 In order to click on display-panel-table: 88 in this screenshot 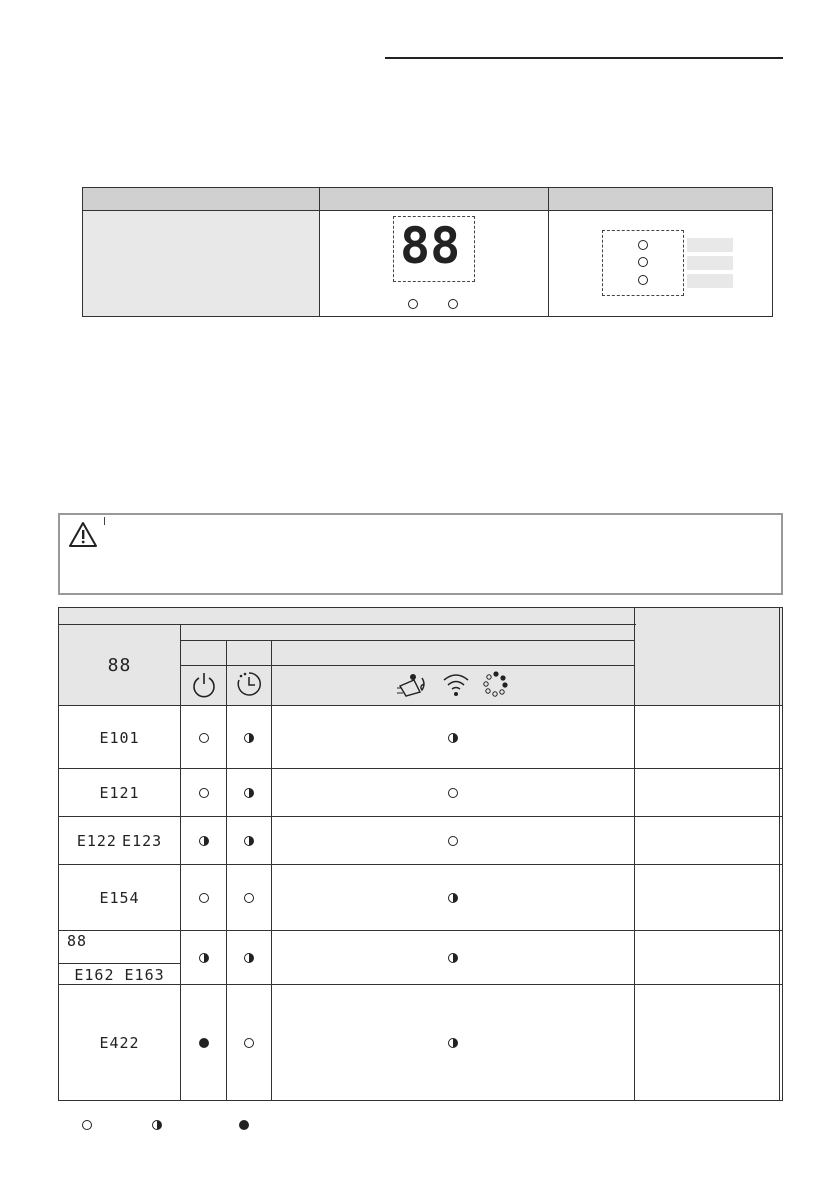, I will do `click(427, 252)`.